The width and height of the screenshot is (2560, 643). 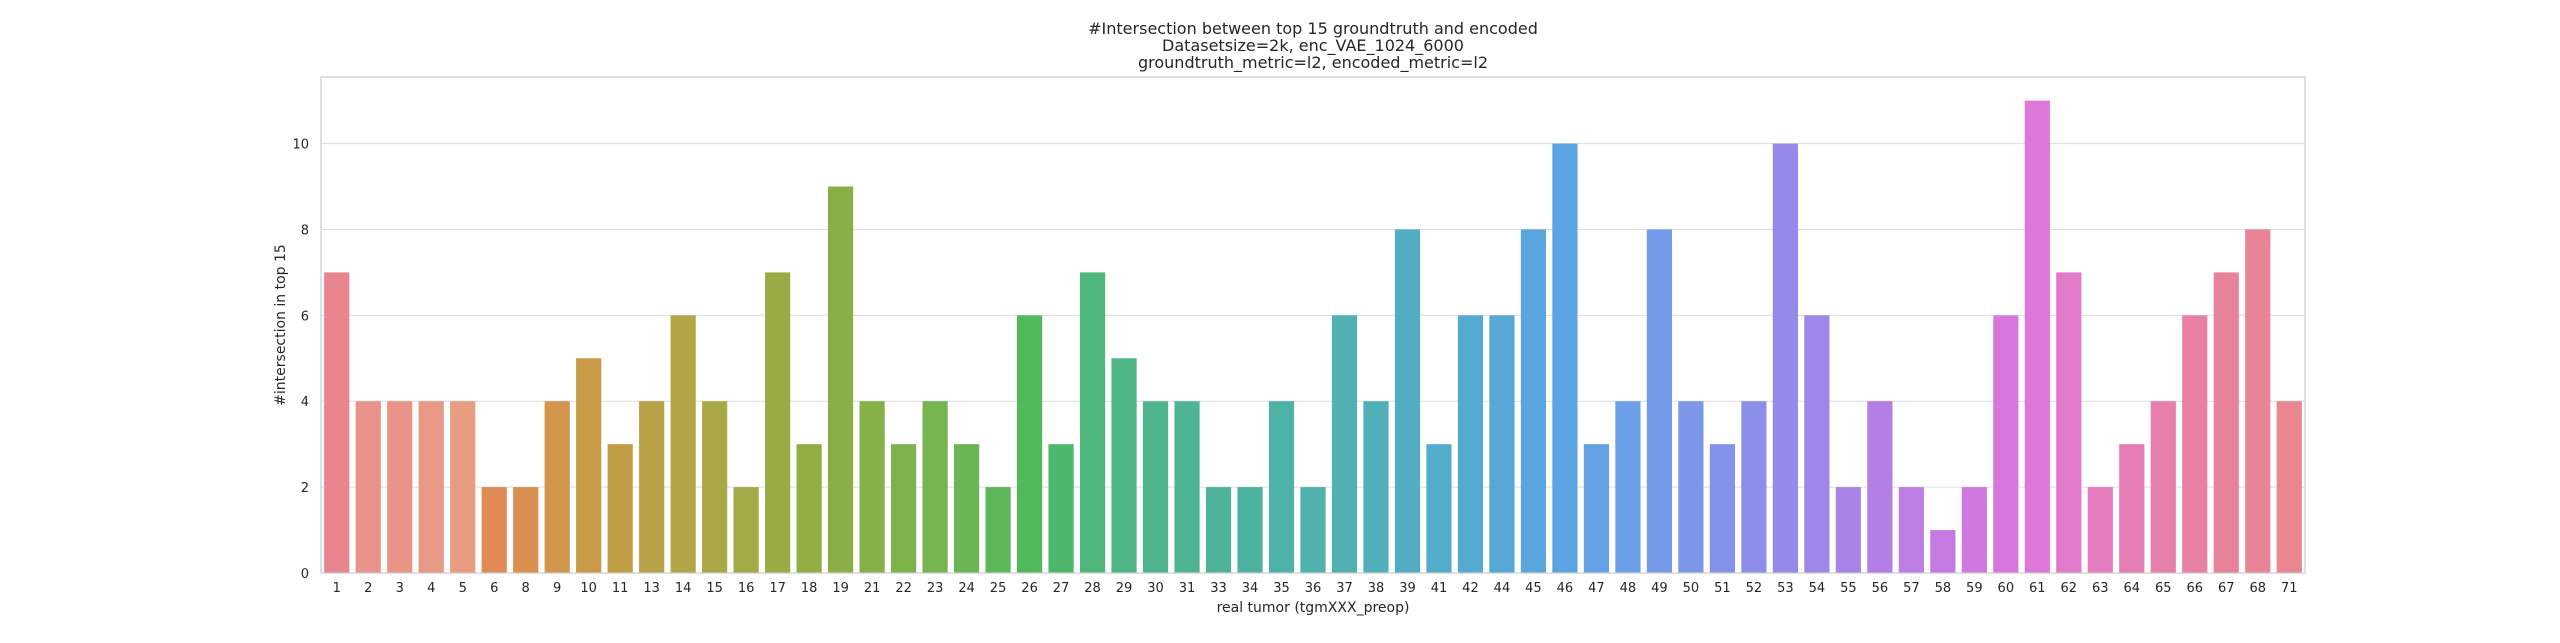 I want to click on x-tick-label: 2, so click(x=368, y=588).